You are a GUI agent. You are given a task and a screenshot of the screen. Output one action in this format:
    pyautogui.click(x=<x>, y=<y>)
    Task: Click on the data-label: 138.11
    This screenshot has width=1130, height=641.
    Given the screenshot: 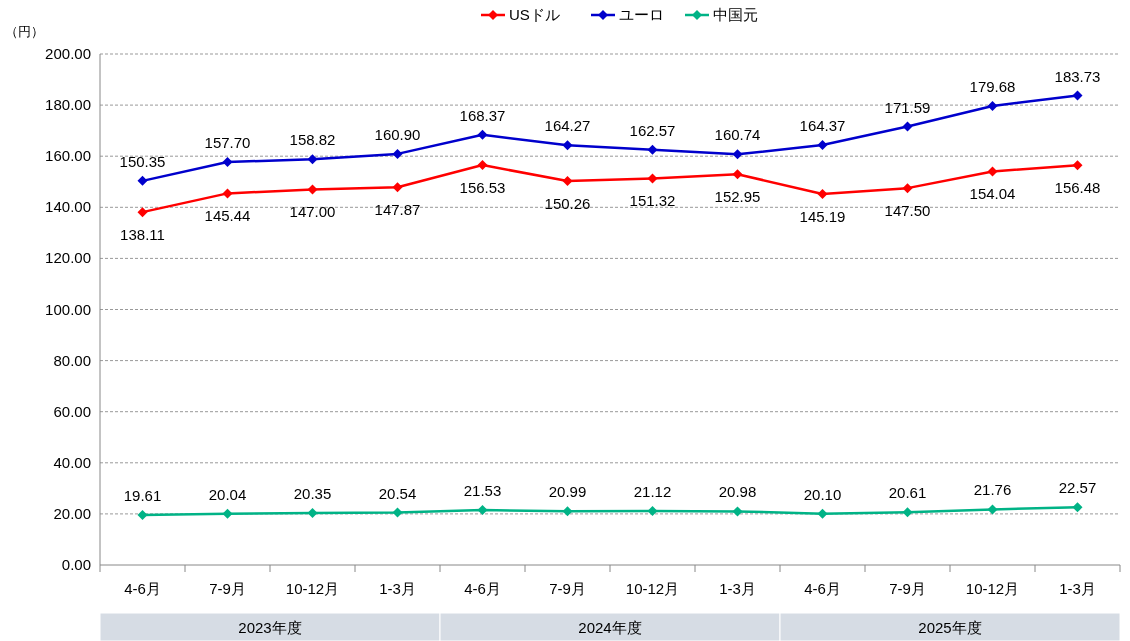 What is the action you would take?
    pyautogui.click(x=142, y=235)
    